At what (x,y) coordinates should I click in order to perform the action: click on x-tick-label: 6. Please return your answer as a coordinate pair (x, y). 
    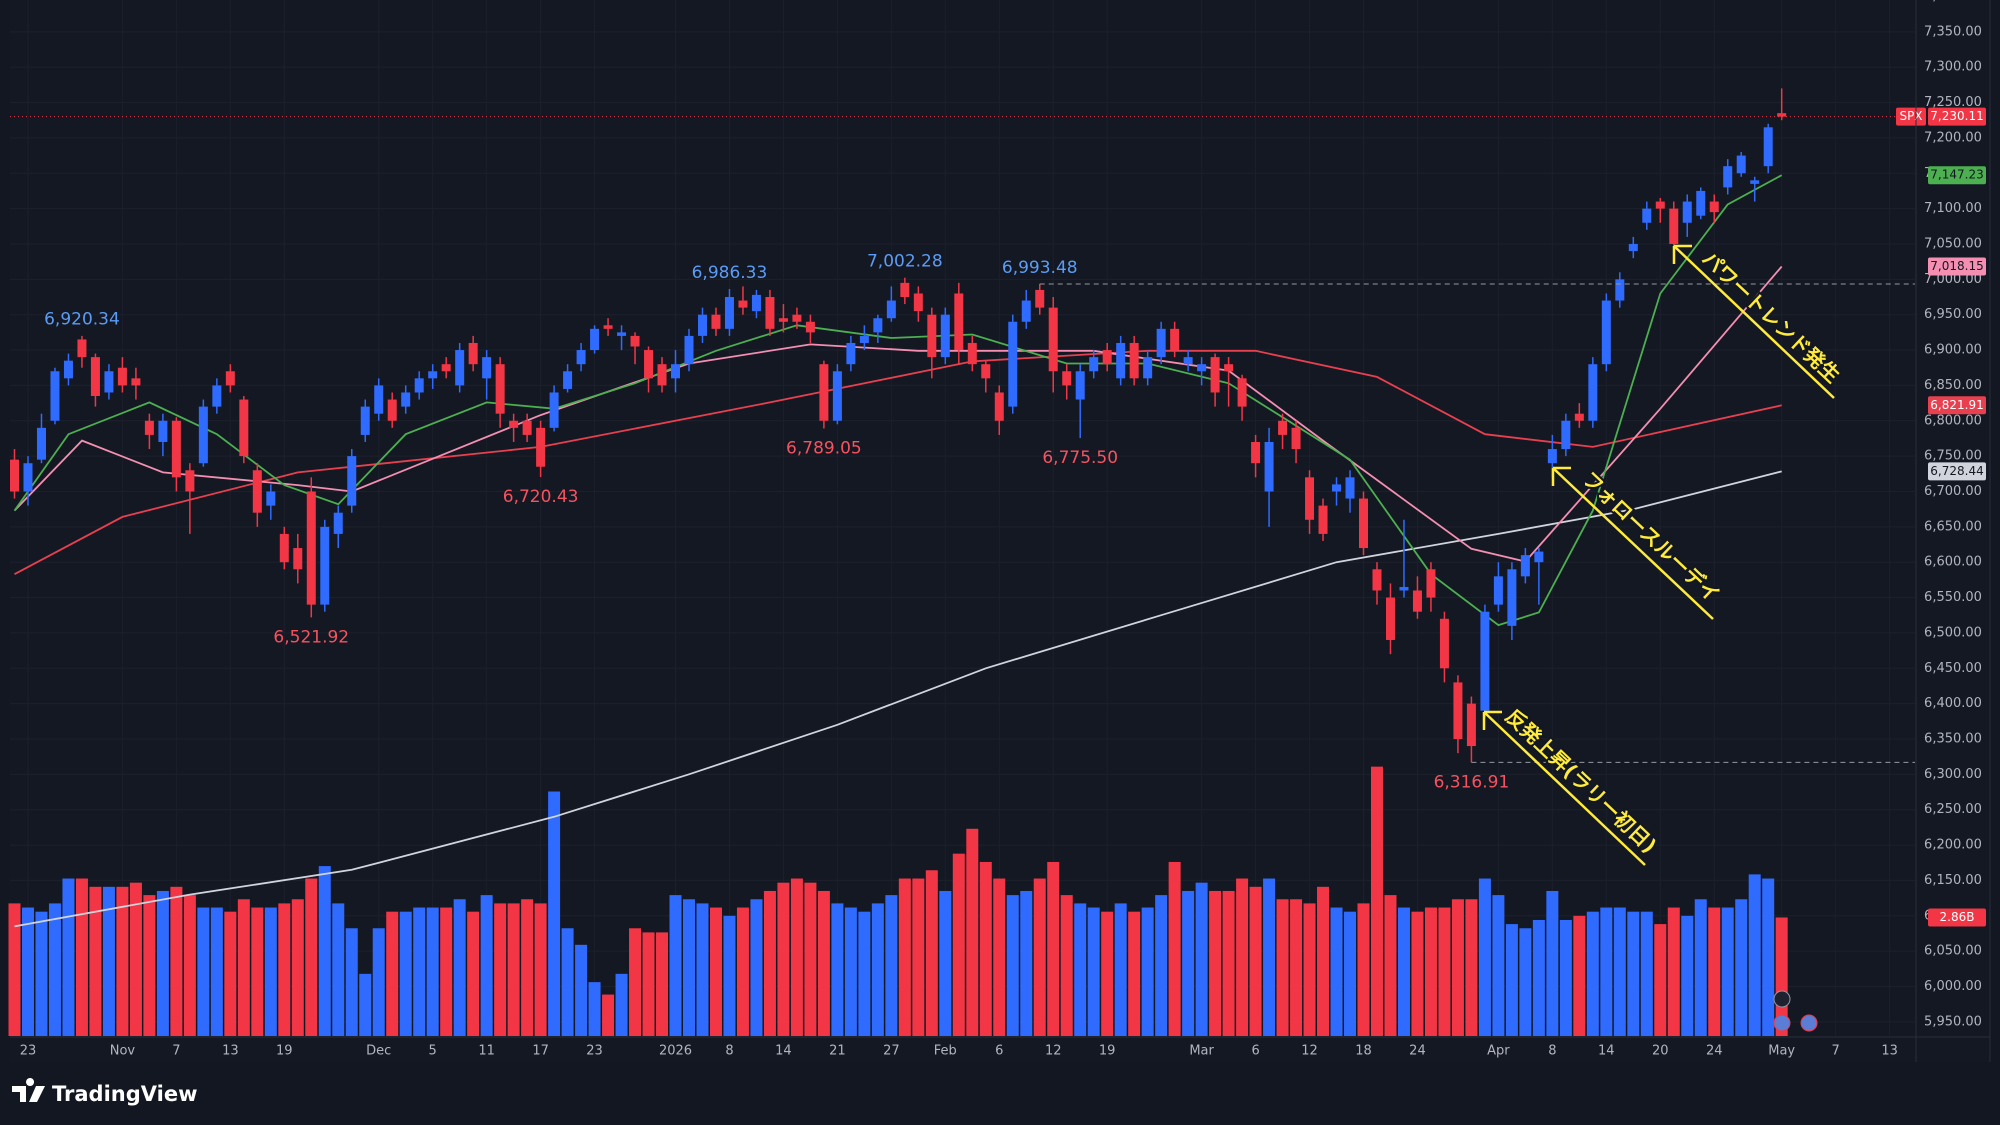
    Looking at the image, I should click on (1255, 1051).